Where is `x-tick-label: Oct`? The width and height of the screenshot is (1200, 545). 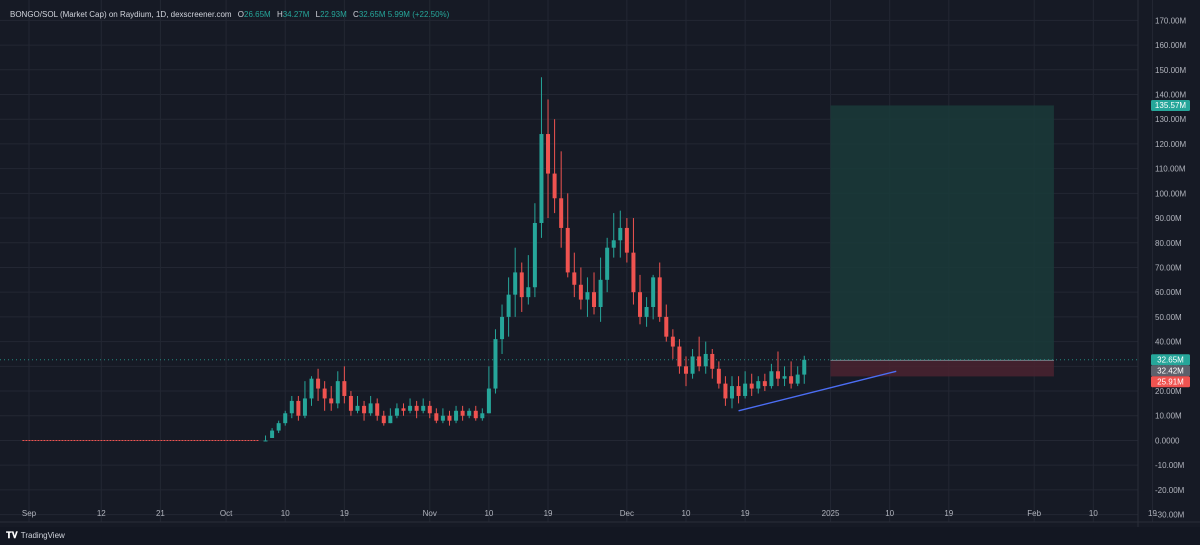 x-tick-label: Oct is located at coordinates (226, 513).